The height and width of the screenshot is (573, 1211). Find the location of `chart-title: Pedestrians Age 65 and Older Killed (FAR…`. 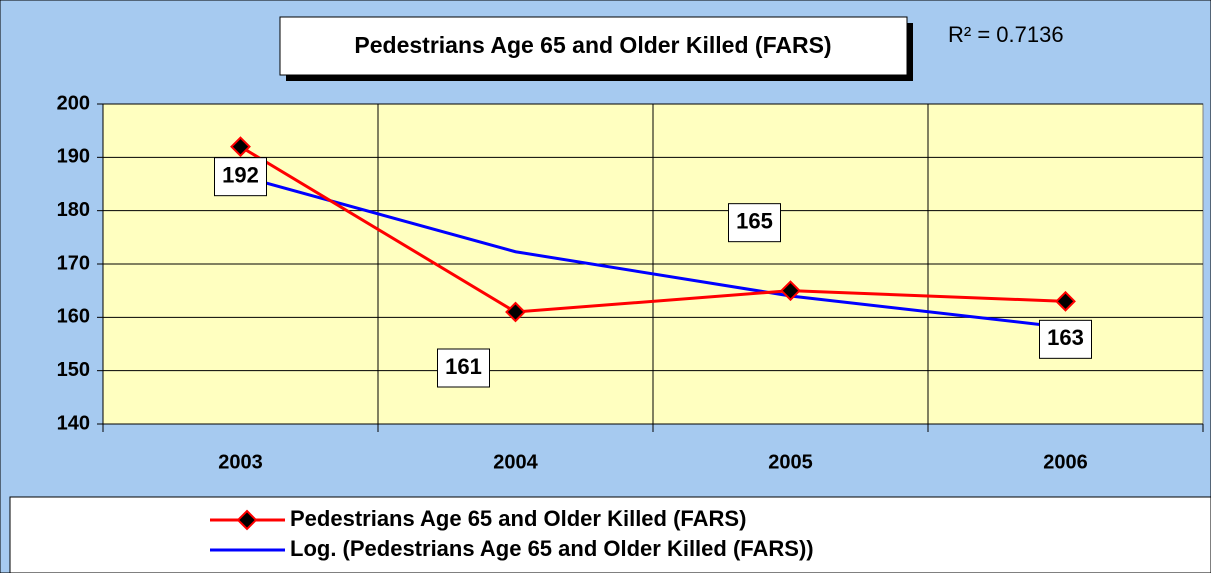

chart-title: Pedestrians Age 65 and Older Killed (FAR… is located at coordinates (592, 45).